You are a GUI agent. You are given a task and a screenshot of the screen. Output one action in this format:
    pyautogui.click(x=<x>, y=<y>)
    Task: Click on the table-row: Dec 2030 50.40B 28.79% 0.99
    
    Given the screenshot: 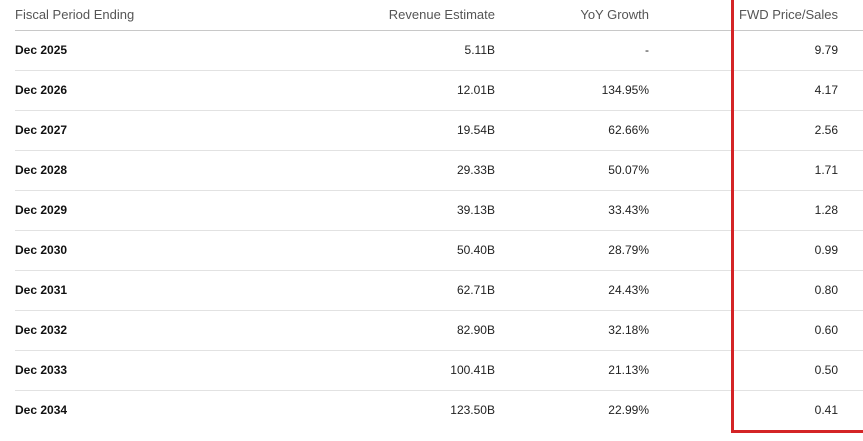 What is the action you would take?
    pyautogui.click(x=431, y=250)
    